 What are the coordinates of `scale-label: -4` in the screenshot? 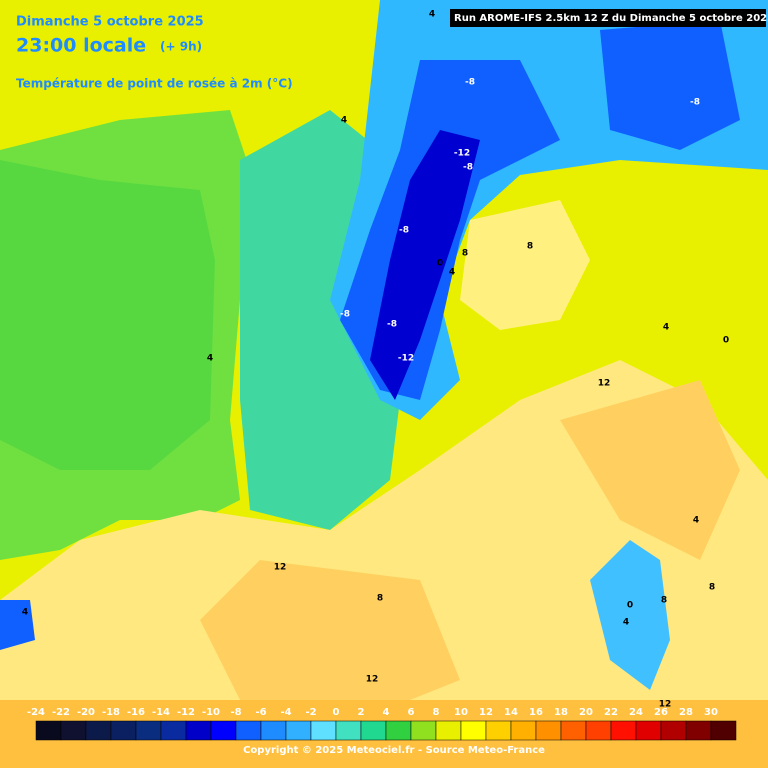 It's located at (285, 712).